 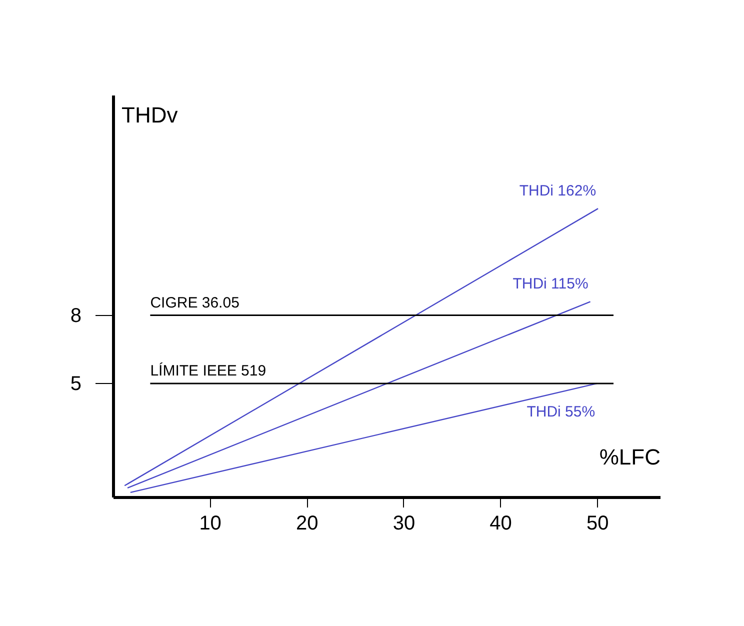 I want to click on x-tick-label: 50, so click(x=597, y=523).